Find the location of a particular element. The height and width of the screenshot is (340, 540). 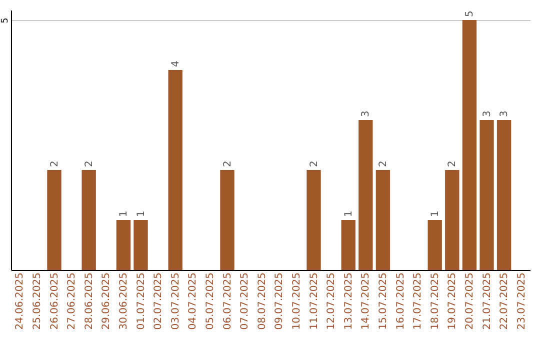

x-tick-label: 03.07.2025 is located at coordinates (176, 301).